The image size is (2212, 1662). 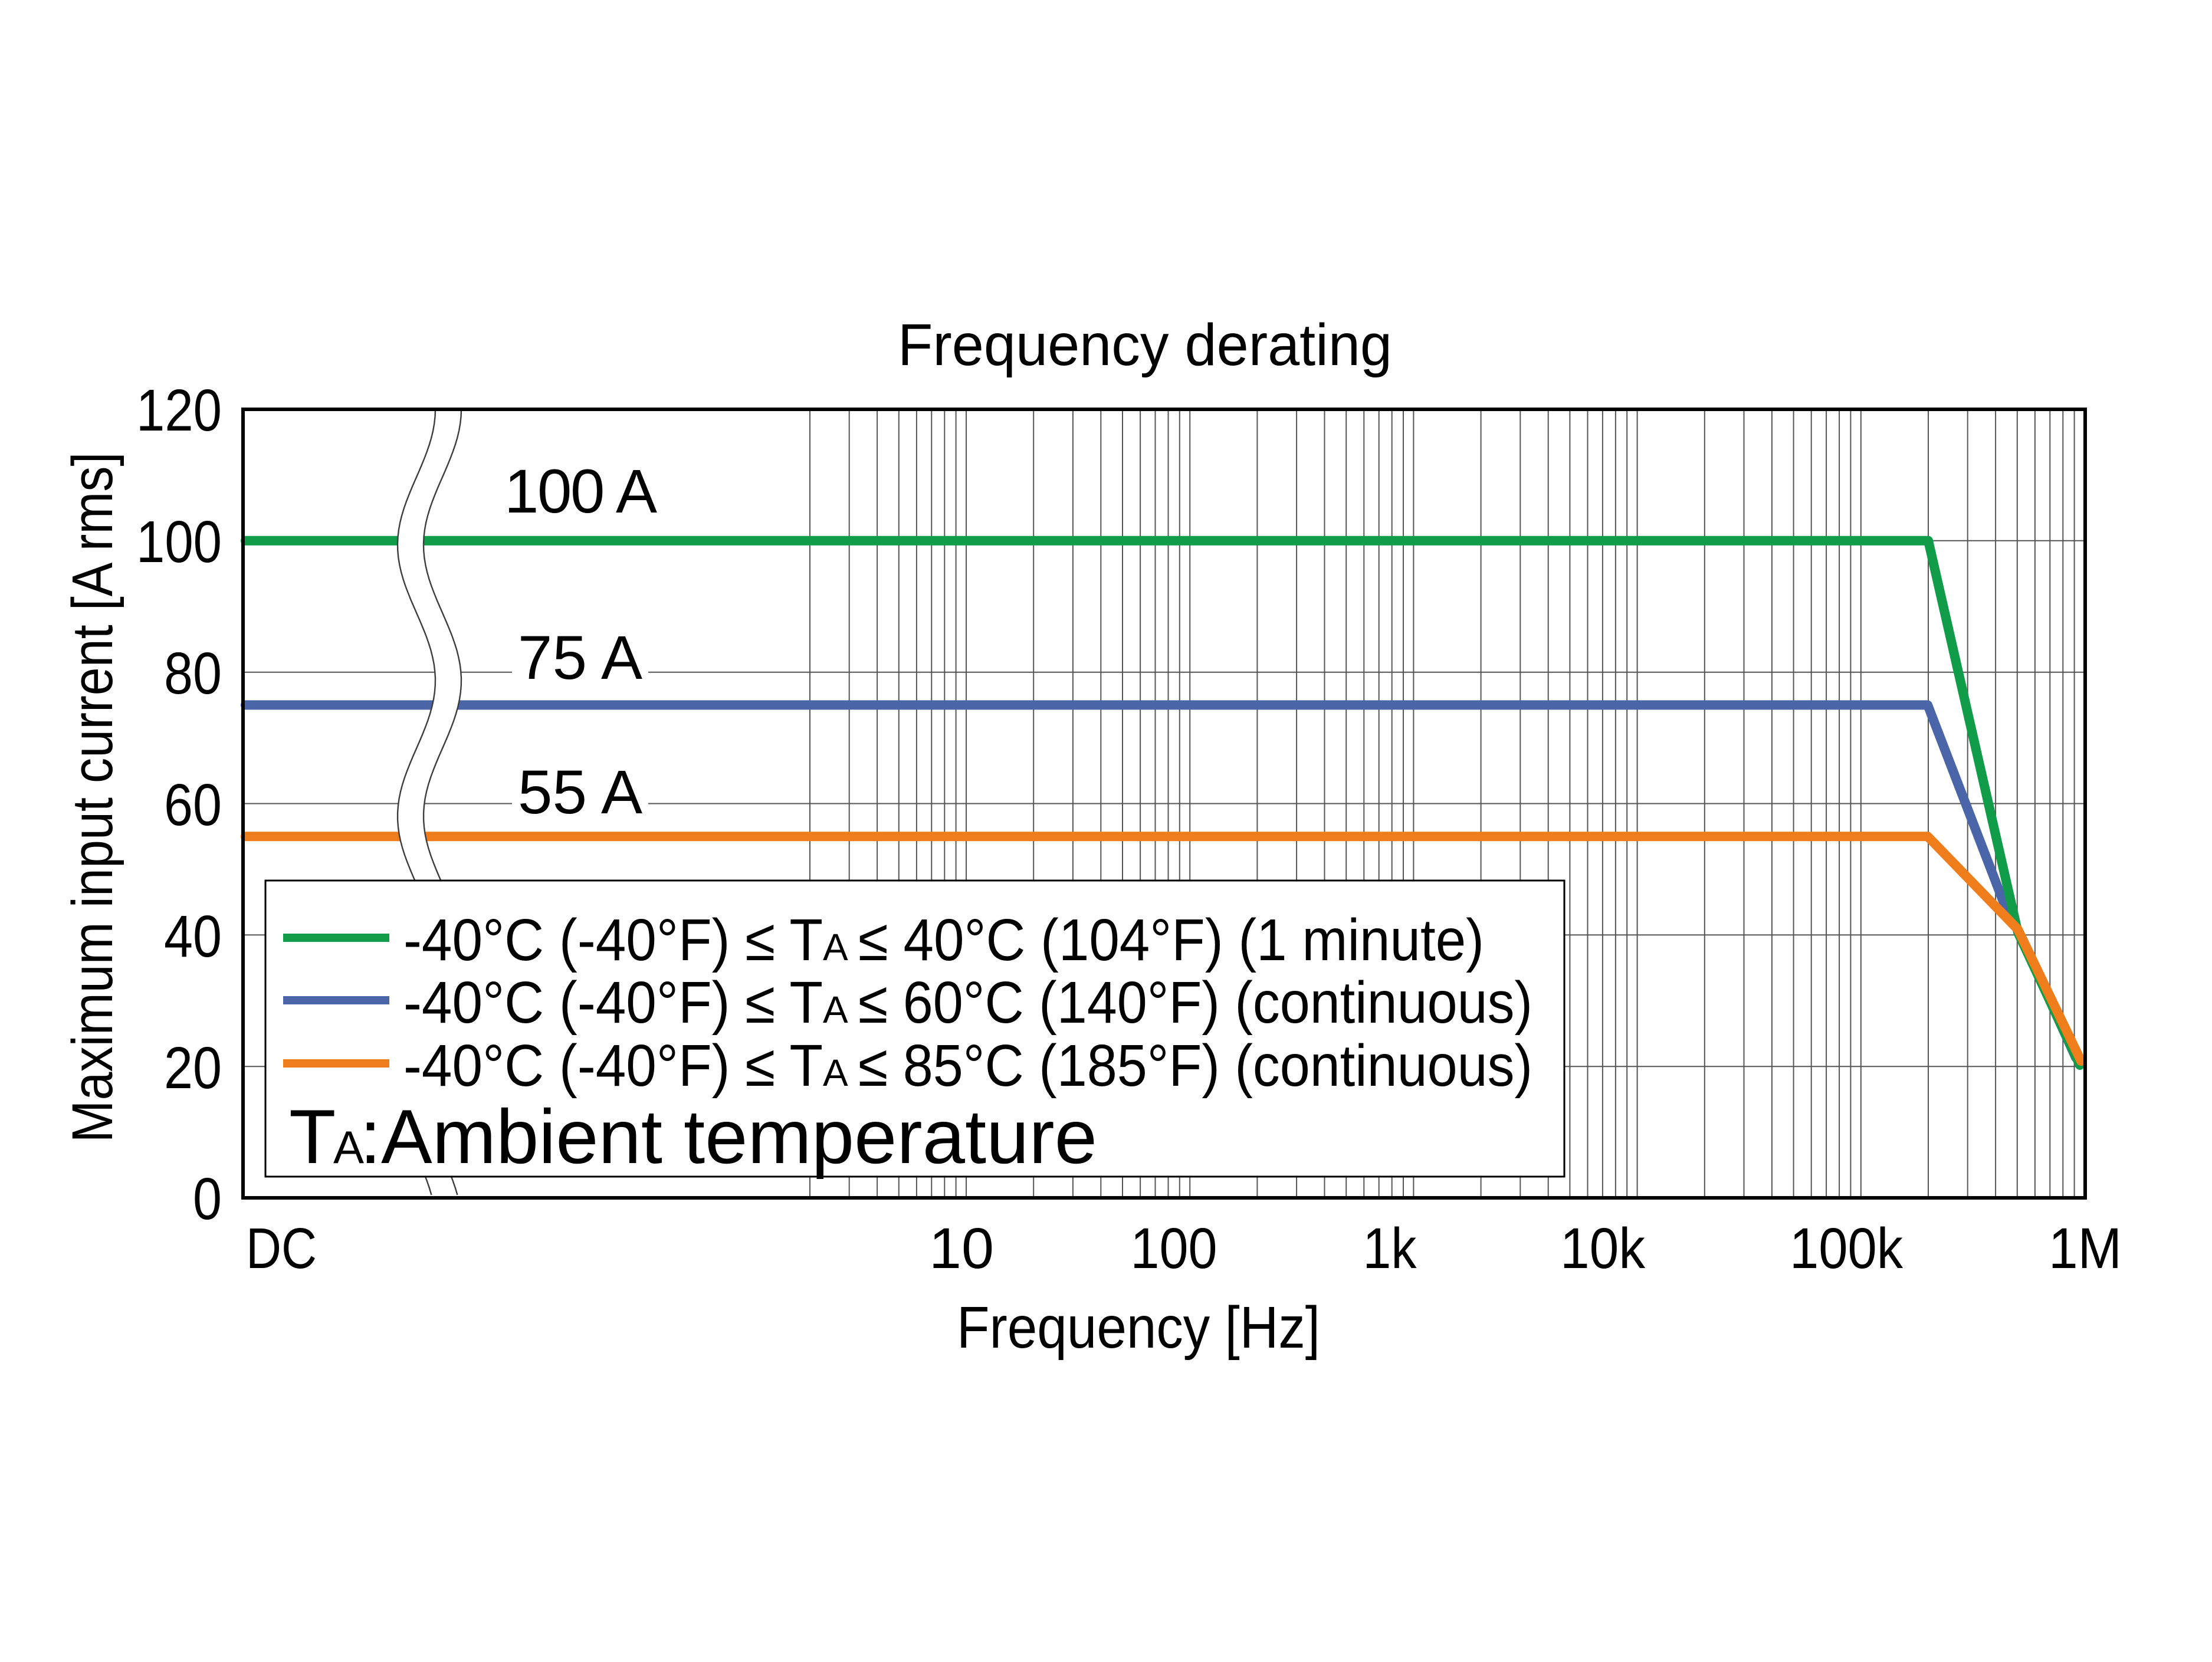 I want to click on svg-text: 0, so click(x=207, y=1199).